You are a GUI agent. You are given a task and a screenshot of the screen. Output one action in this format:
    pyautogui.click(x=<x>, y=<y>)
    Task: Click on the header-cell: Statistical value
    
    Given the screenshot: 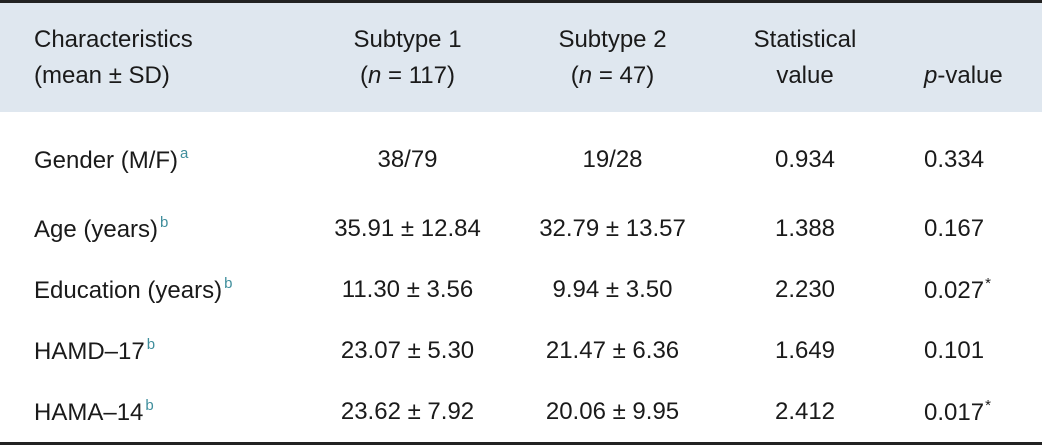 What is the action you would take?
    pyautogui.click(x=805, y=57)
    